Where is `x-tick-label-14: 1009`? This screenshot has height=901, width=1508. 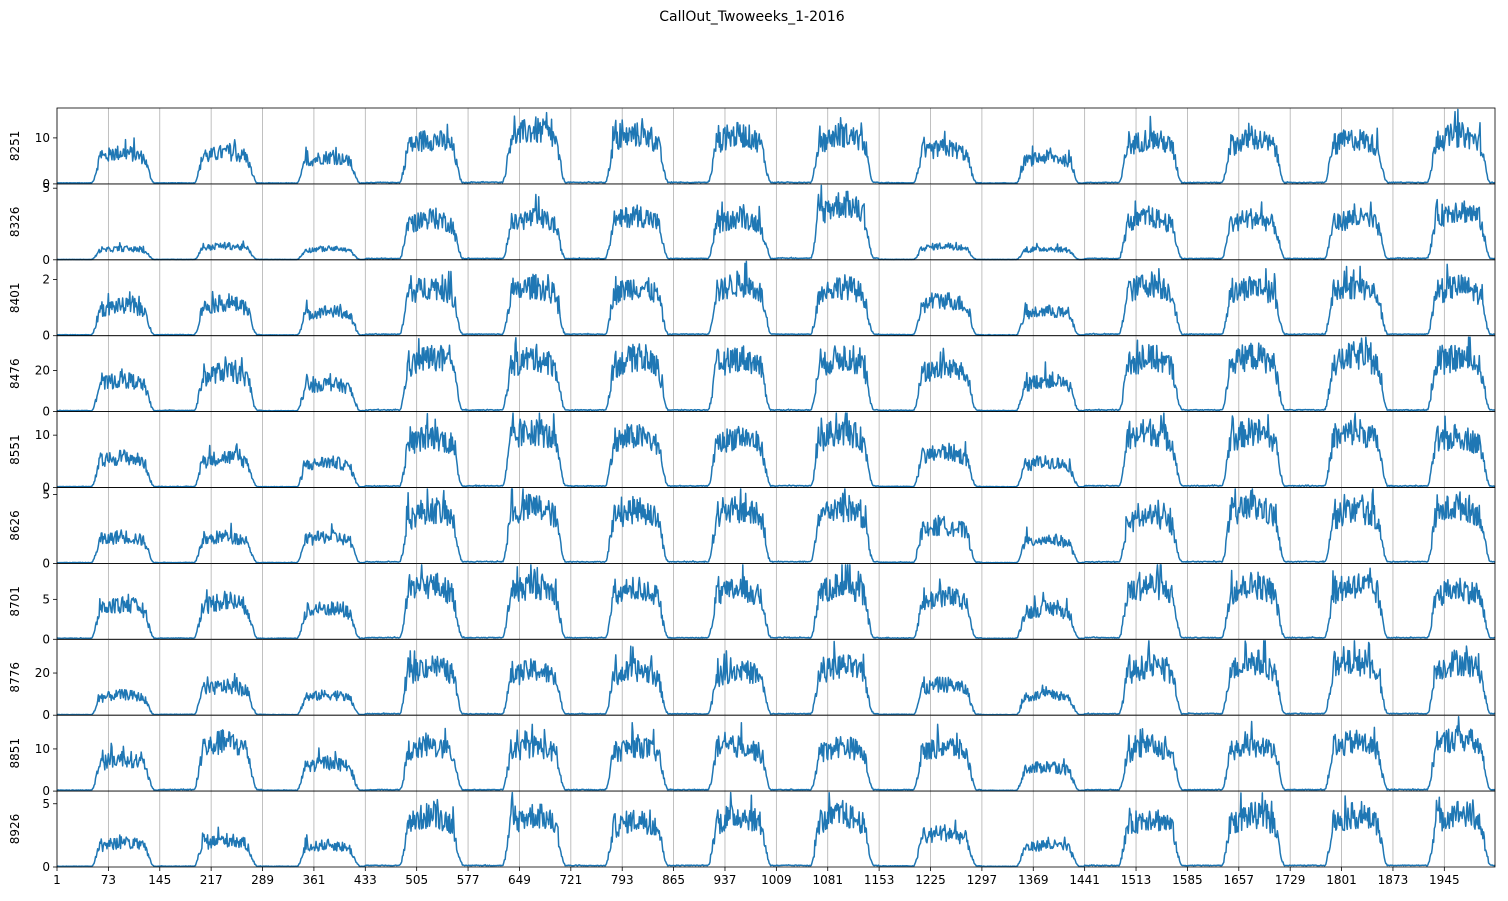
x-tick-label-14: 1009 is located at coordinates (776, 880).